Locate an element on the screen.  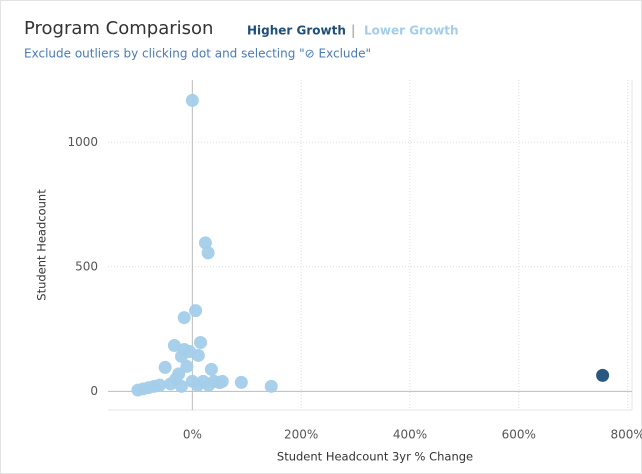
x-axis-label: Student Headcount 3yr % Change is located at coordinates (375, 457).